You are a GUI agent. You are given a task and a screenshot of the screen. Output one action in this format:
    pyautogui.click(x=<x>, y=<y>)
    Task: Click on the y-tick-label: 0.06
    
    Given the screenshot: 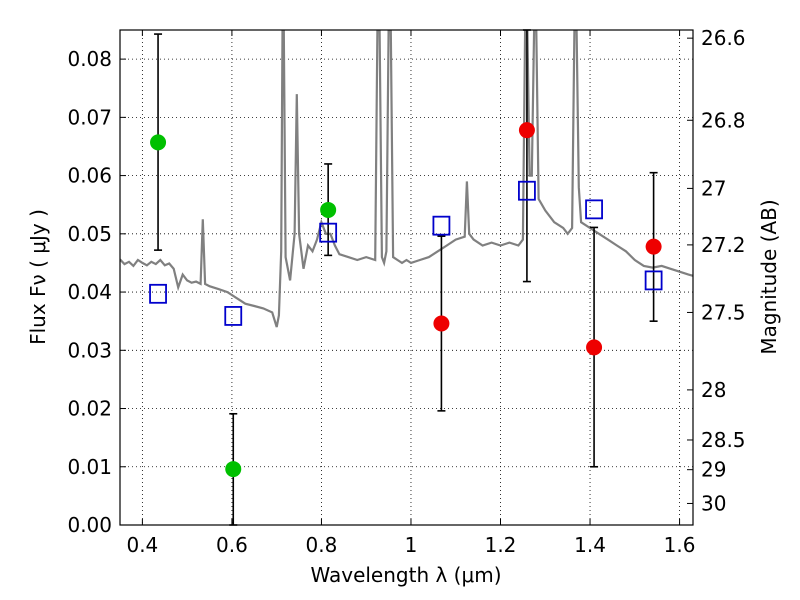 What is the action you would take?
    pyautogui.click(x=89, y=176)
    